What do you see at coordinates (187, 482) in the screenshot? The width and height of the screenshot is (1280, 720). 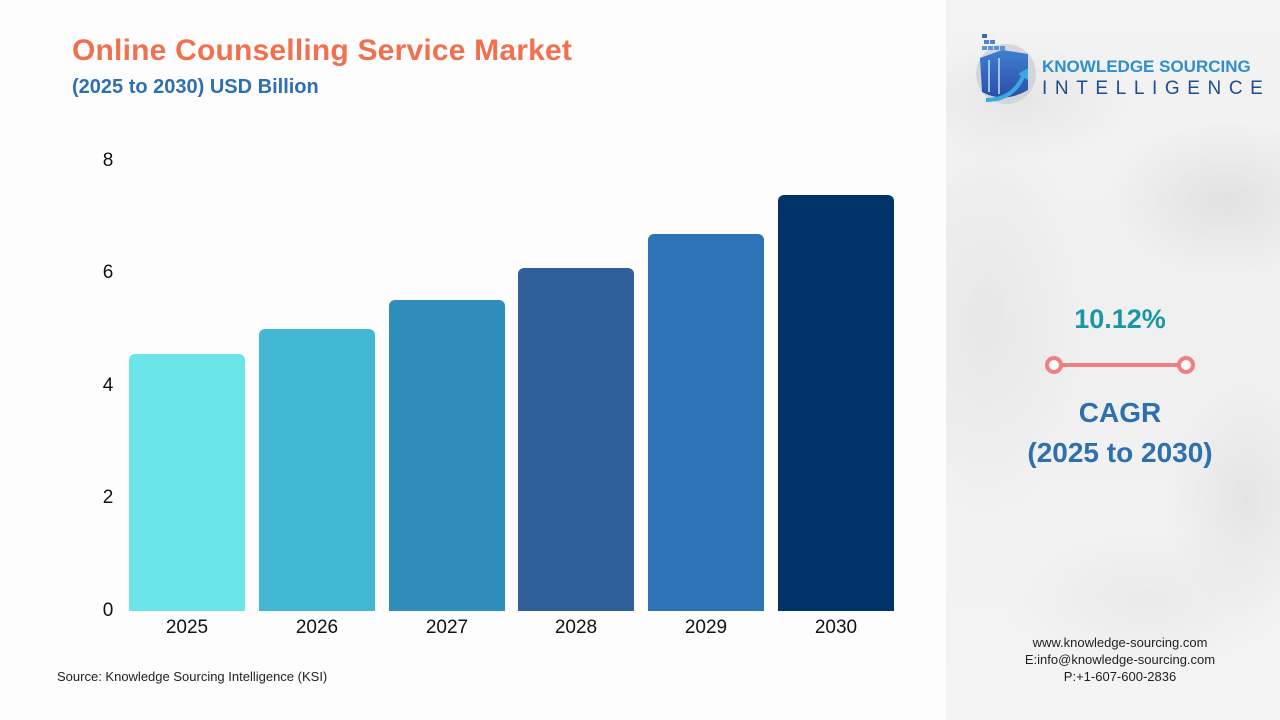 I see `bar-2025` at bounding box center [187, 482].